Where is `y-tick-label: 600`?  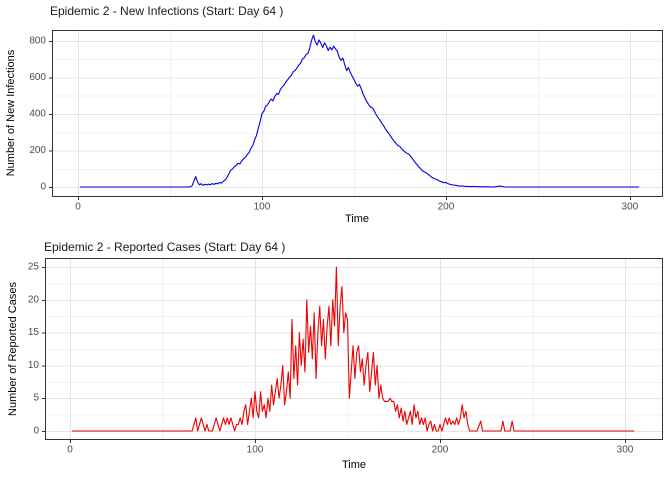 y-tick-label: 600 is located at coordinates (37, 77).